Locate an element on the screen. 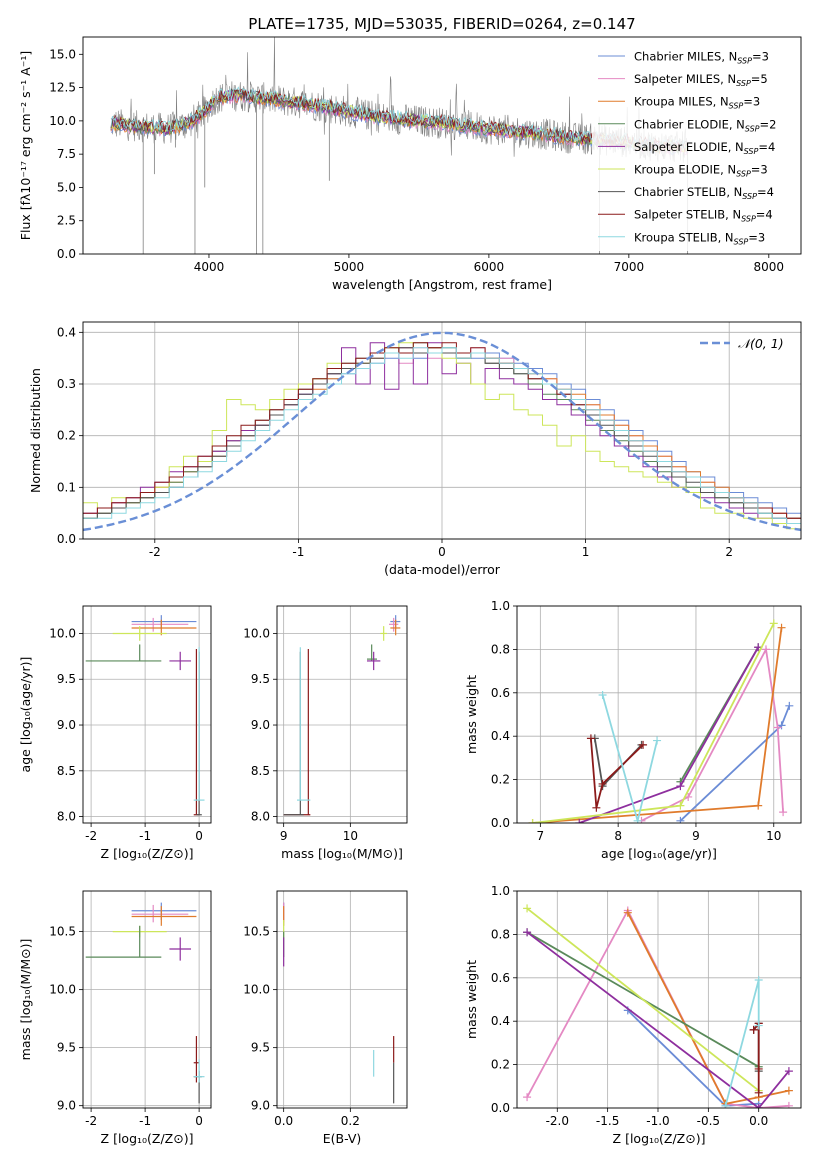  y-tick-label: 0.6 is located at coordinates (500, 978).